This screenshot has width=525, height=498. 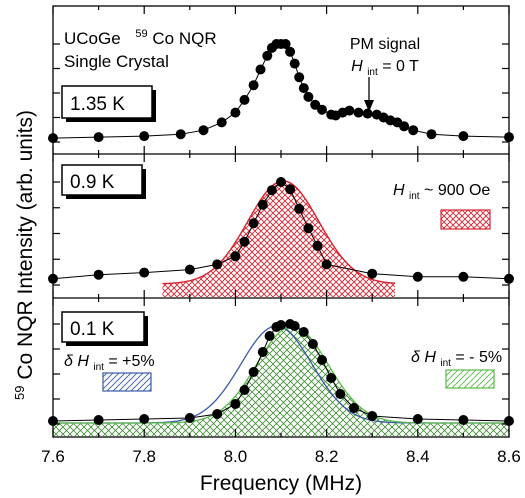 What do you see at coordinates (92, 182) in the screenshot?
I see `panel-2-temperature-label: 0.9 K` at bounding box center [92, 182].